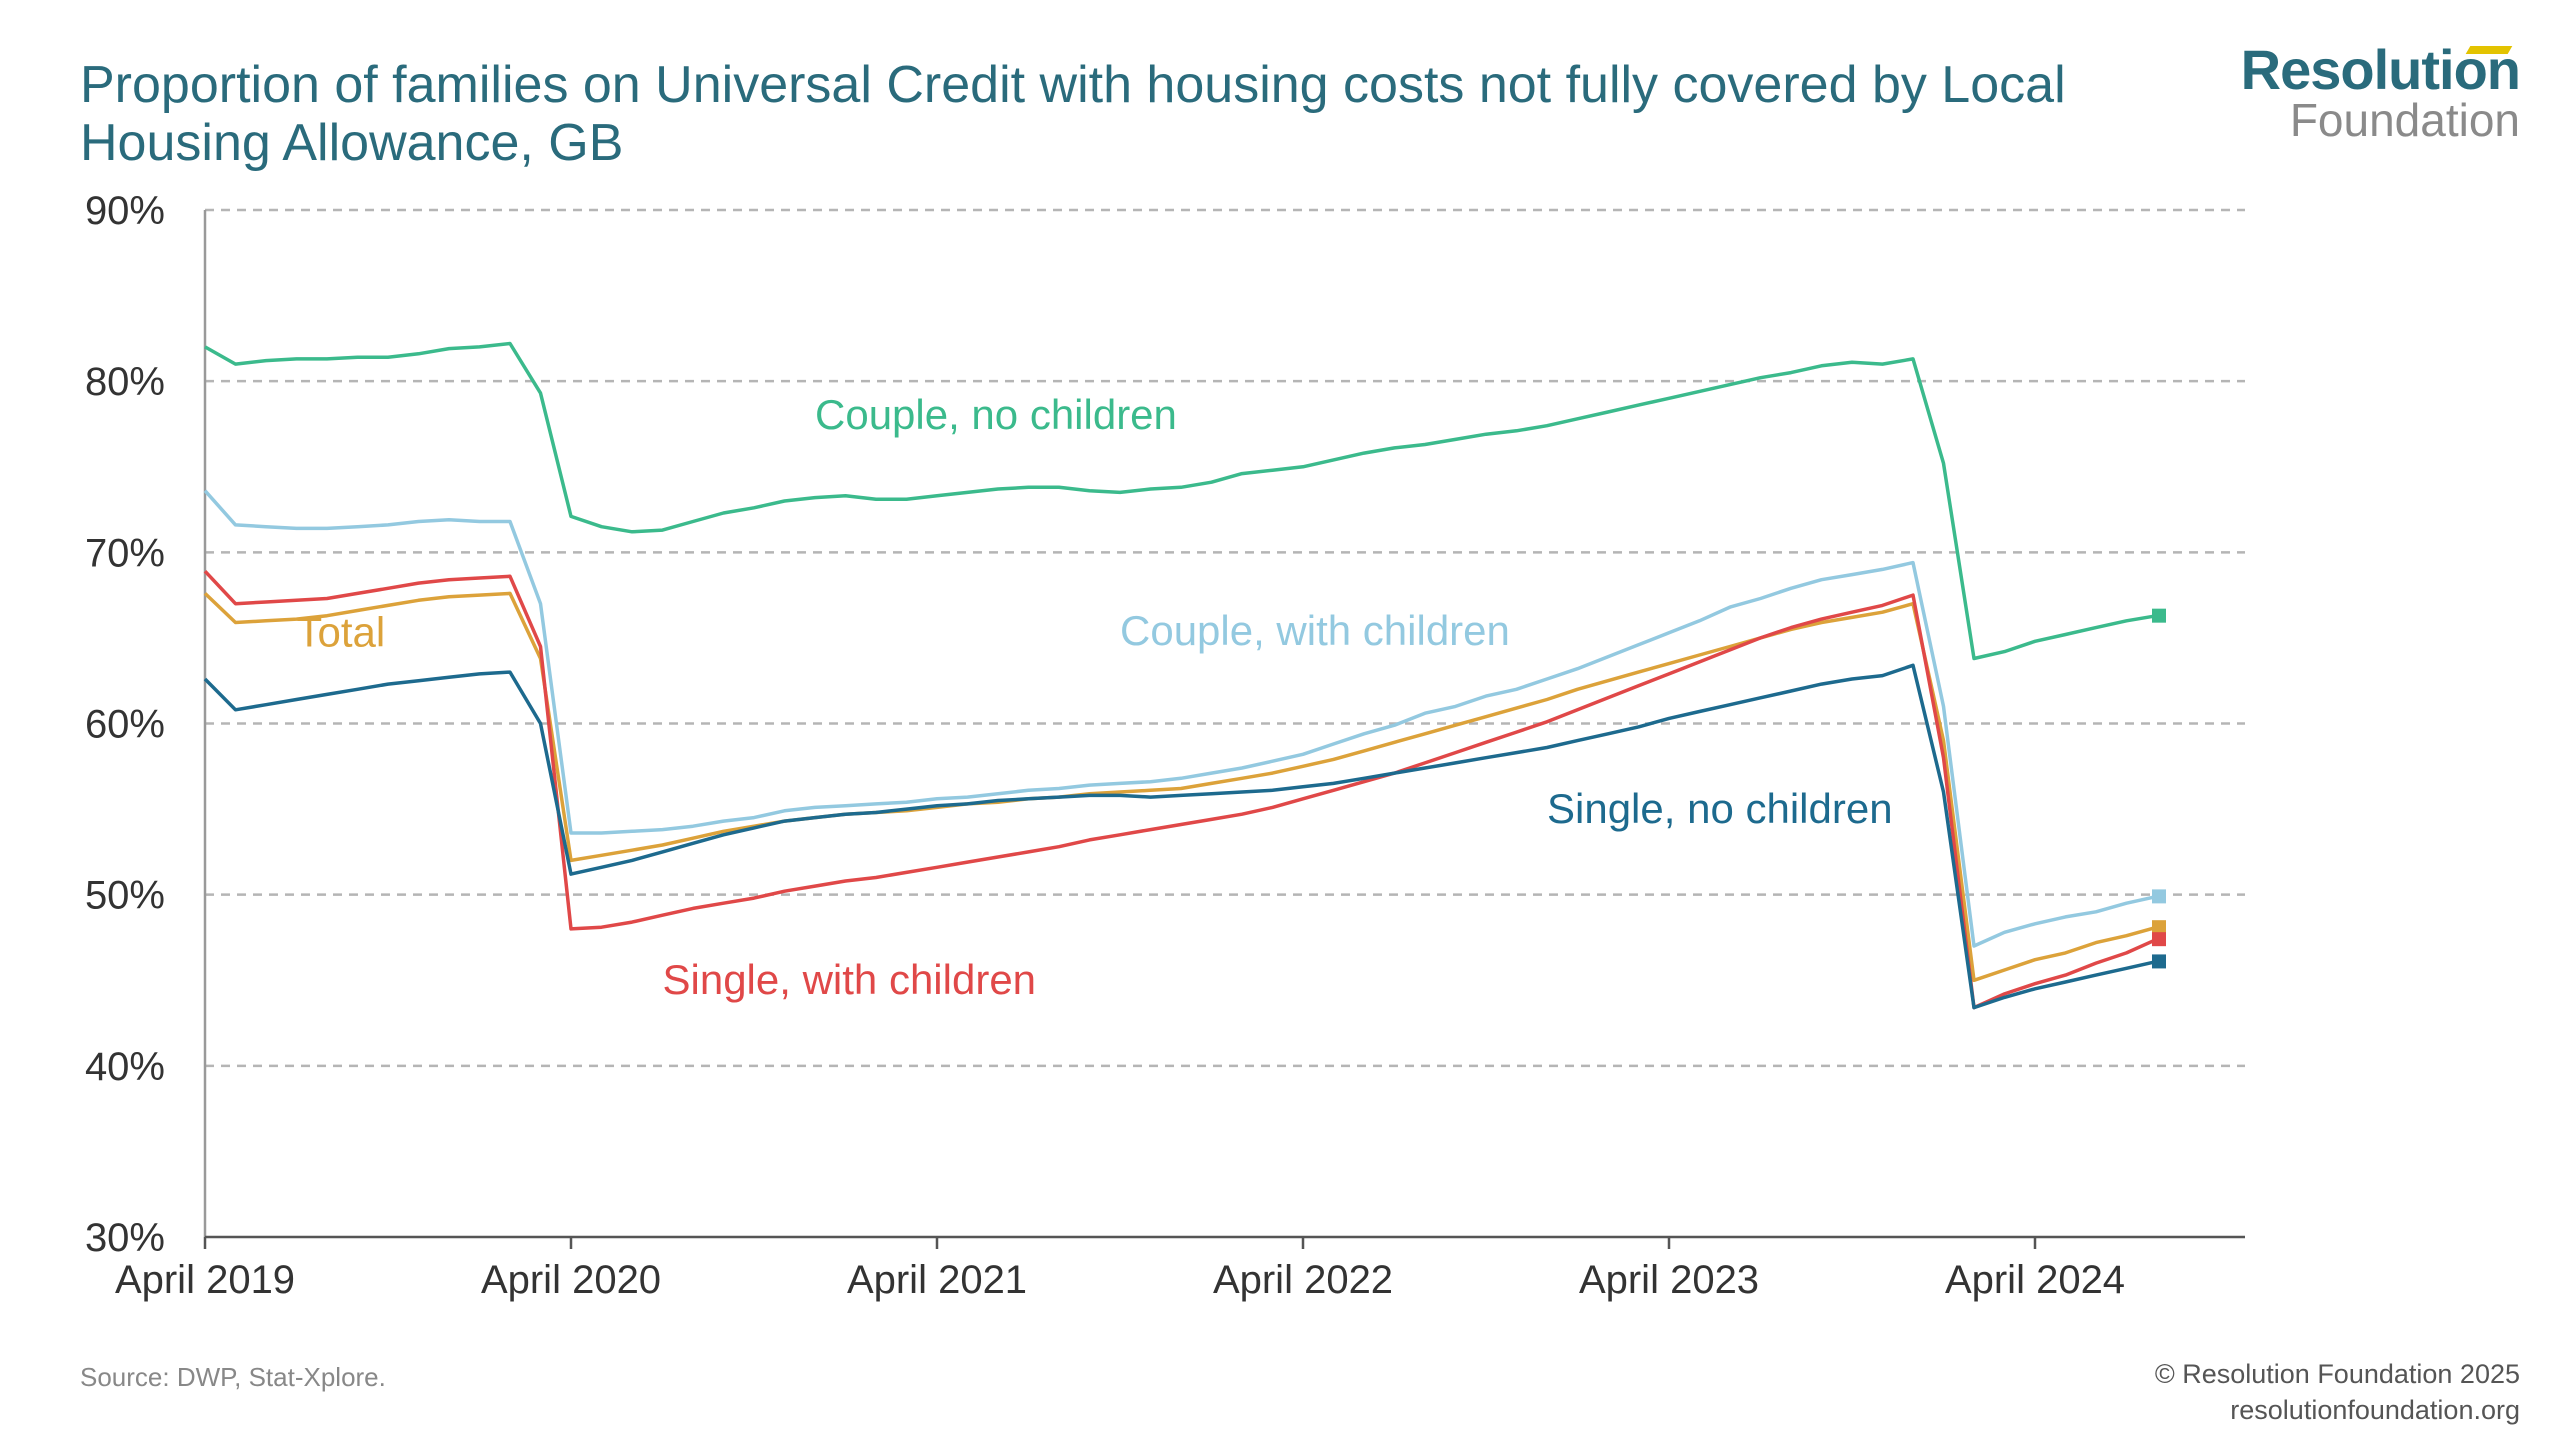 Image resolution: width=2560 pixels, height=1440 pixels. I want to click on x-tick-label: April 2023, so click(1669, 1280).